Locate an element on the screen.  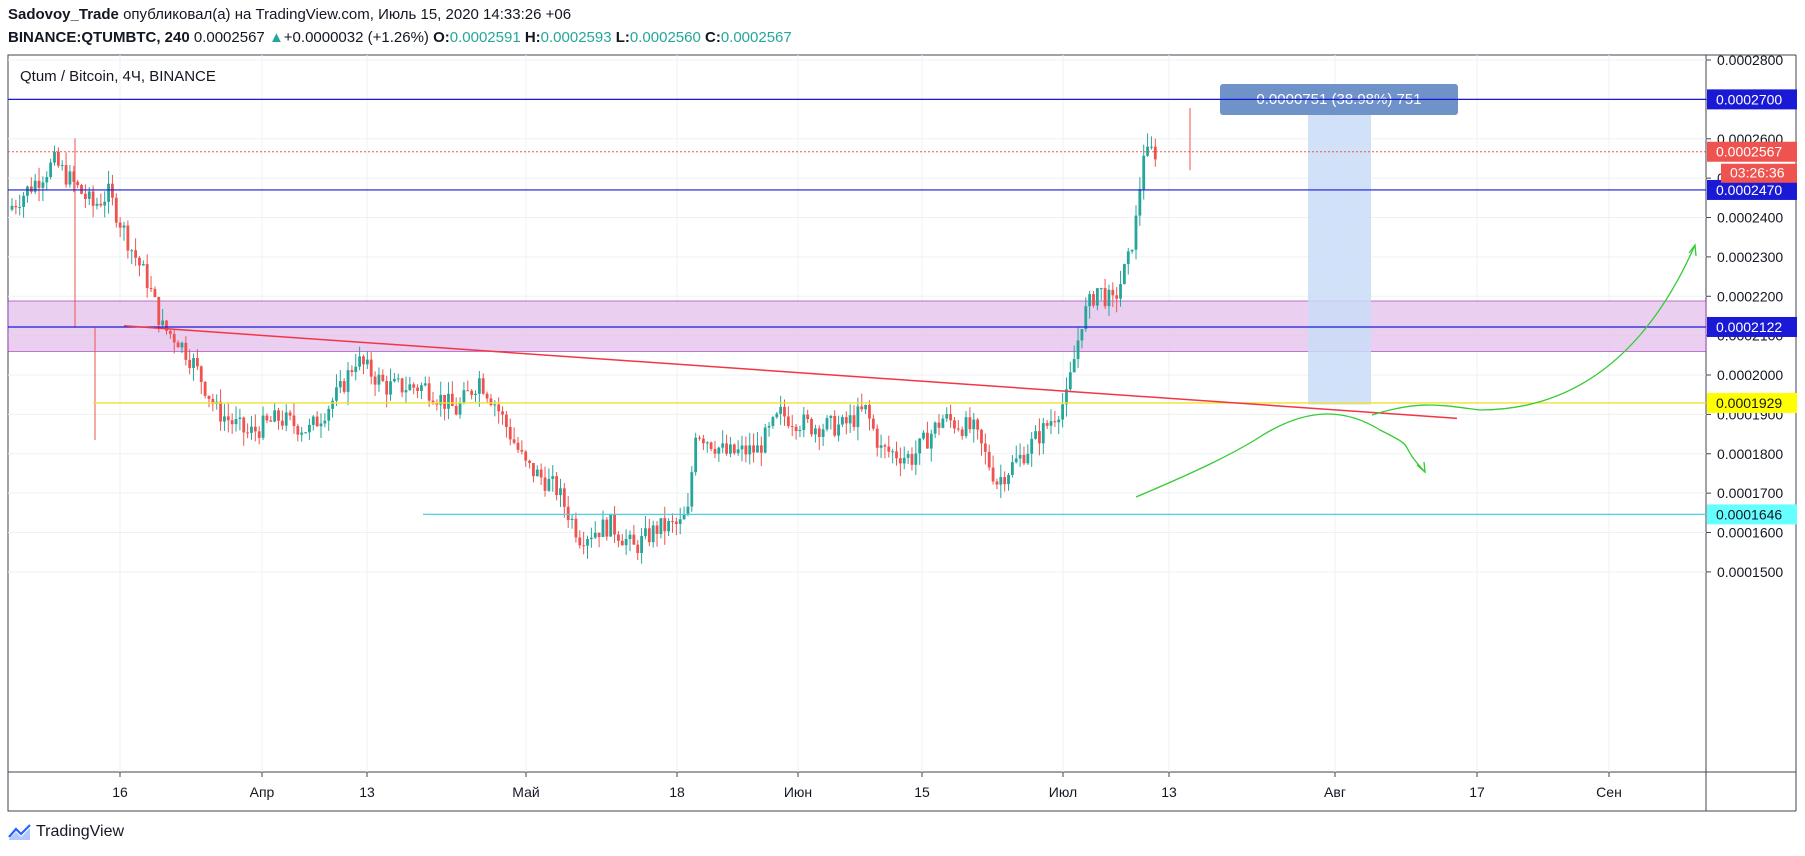
projection-up-path is located at coordinates (1533, 330).